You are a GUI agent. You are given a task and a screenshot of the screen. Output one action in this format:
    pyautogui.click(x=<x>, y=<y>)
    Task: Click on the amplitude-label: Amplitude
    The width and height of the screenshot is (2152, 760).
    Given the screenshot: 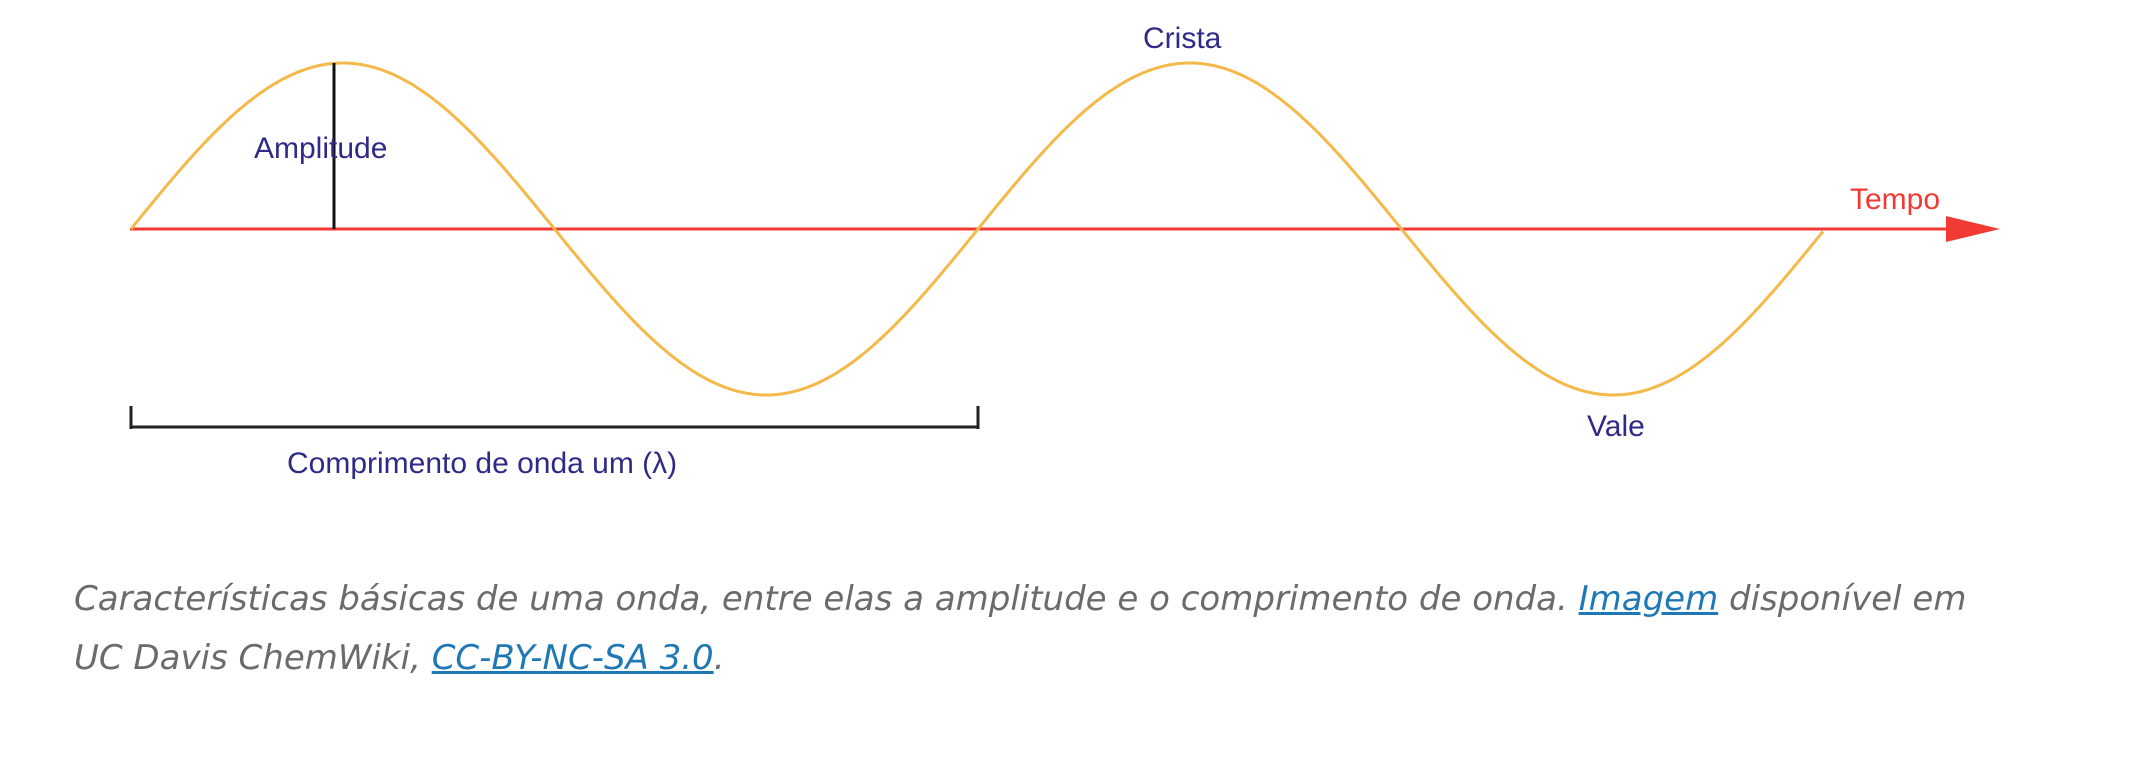 What is the action you would take?
    pyautogui.click(x=320, y=148)
    